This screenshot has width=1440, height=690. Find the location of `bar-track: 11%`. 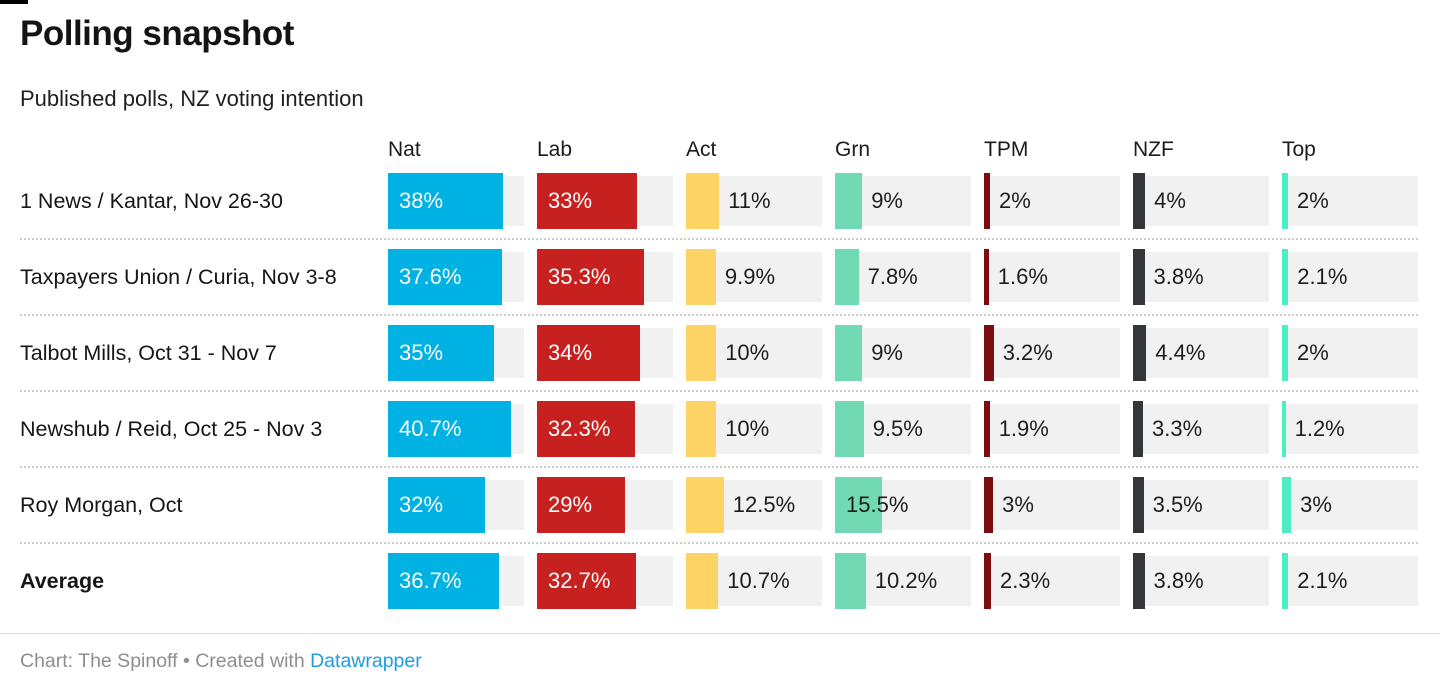

bar-track: 11% is located at coordinates (754, 201).